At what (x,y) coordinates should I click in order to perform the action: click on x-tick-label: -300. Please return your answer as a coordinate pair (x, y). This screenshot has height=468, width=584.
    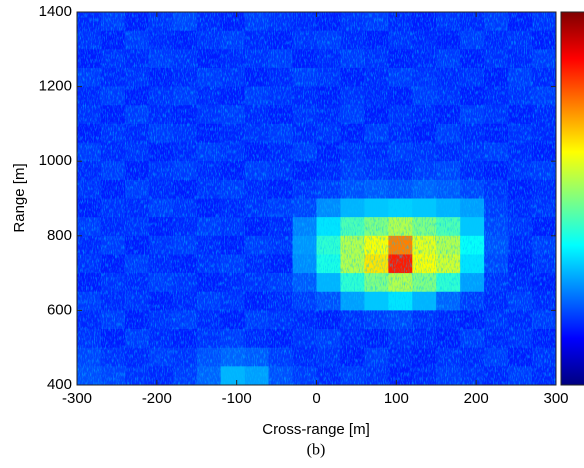
    Looking at the image, I should click on (77, 398).